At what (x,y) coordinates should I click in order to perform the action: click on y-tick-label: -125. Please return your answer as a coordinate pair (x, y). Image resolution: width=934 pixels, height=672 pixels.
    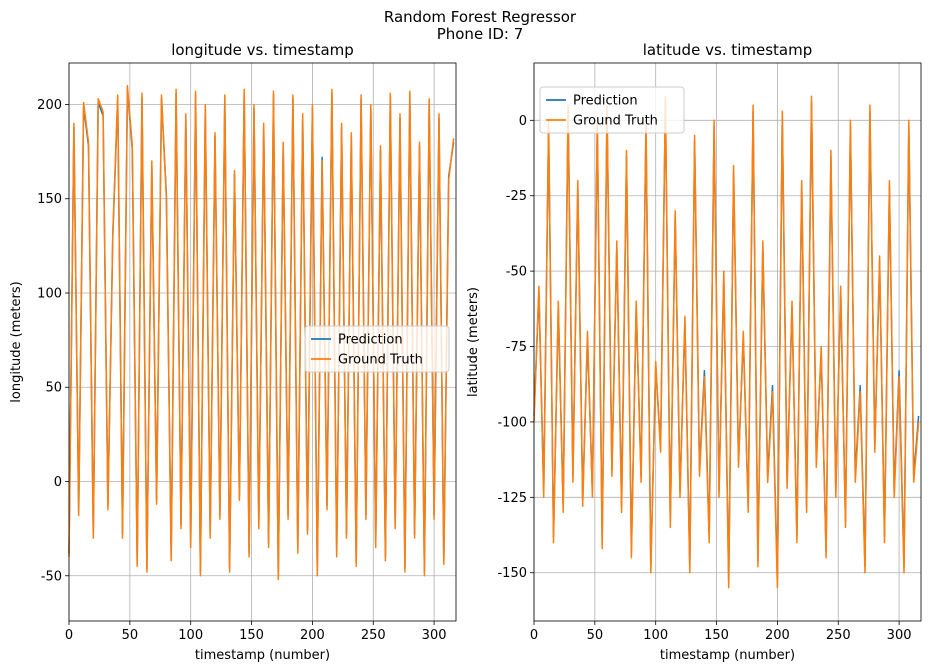
    Looking at the image, I should click on (512, 498).